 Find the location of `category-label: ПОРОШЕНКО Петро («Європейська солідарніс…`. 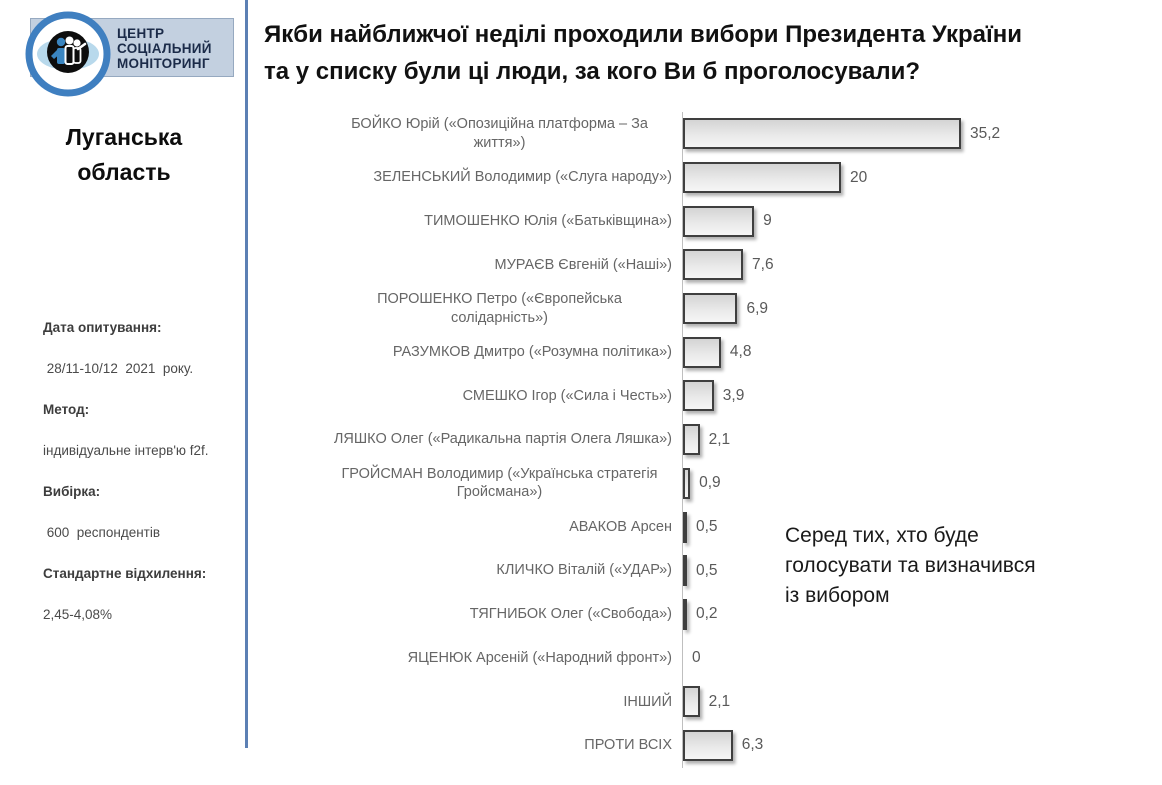

category-label: ПОРОШЕНКО Петро («Європейська солідарніс… is located at coordinates (336, 308).